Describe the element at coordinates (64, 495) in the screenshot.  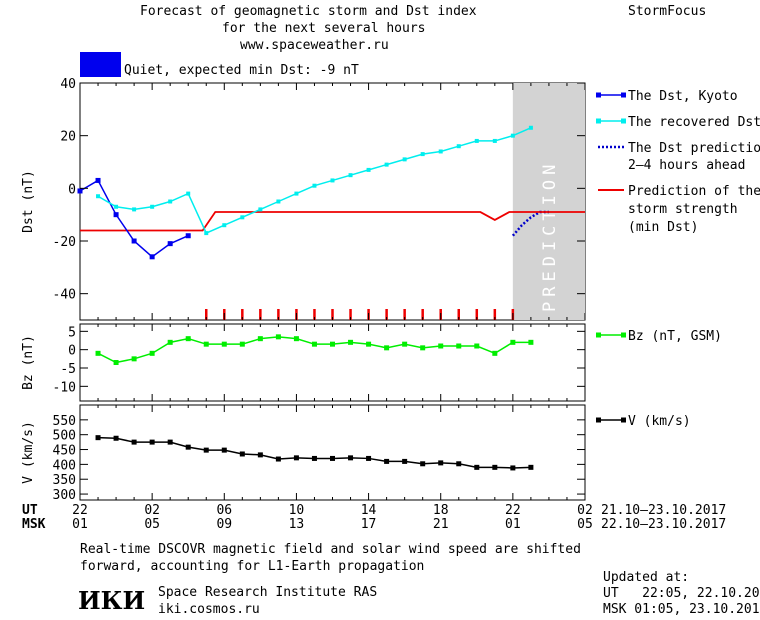
I see `y-tick-label: 300` at that location.